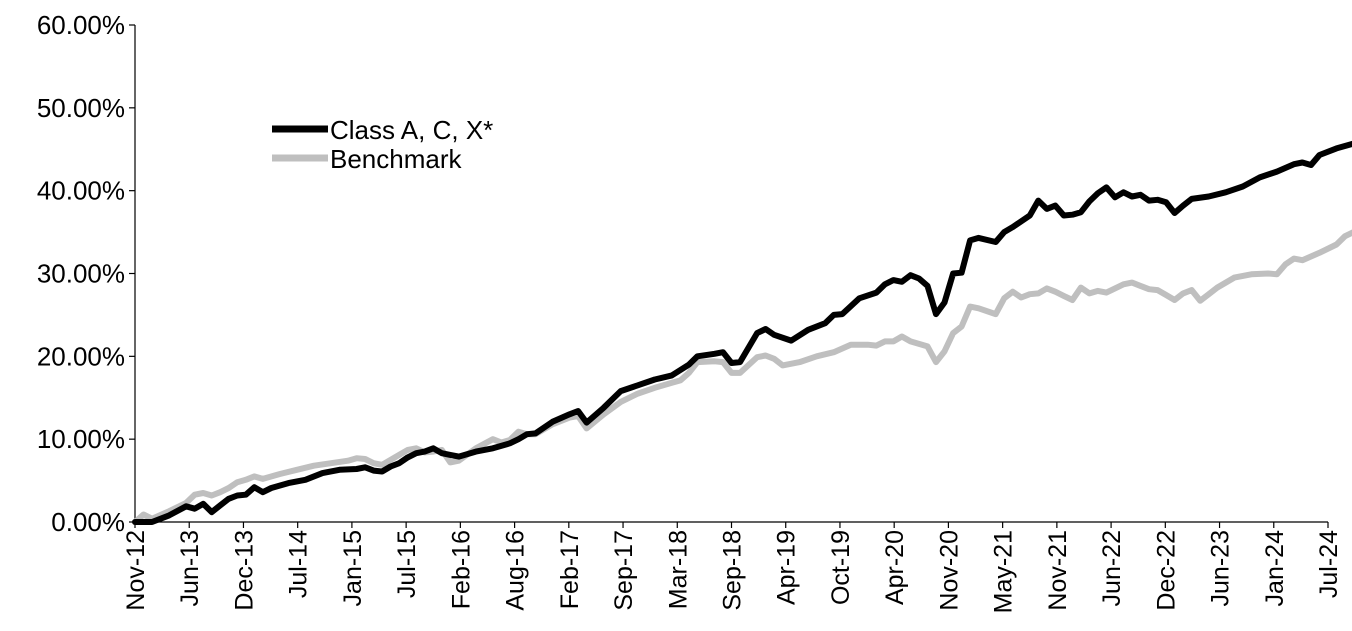  I want to click on x-tick-label: Jun-23, so click(1221, 568).